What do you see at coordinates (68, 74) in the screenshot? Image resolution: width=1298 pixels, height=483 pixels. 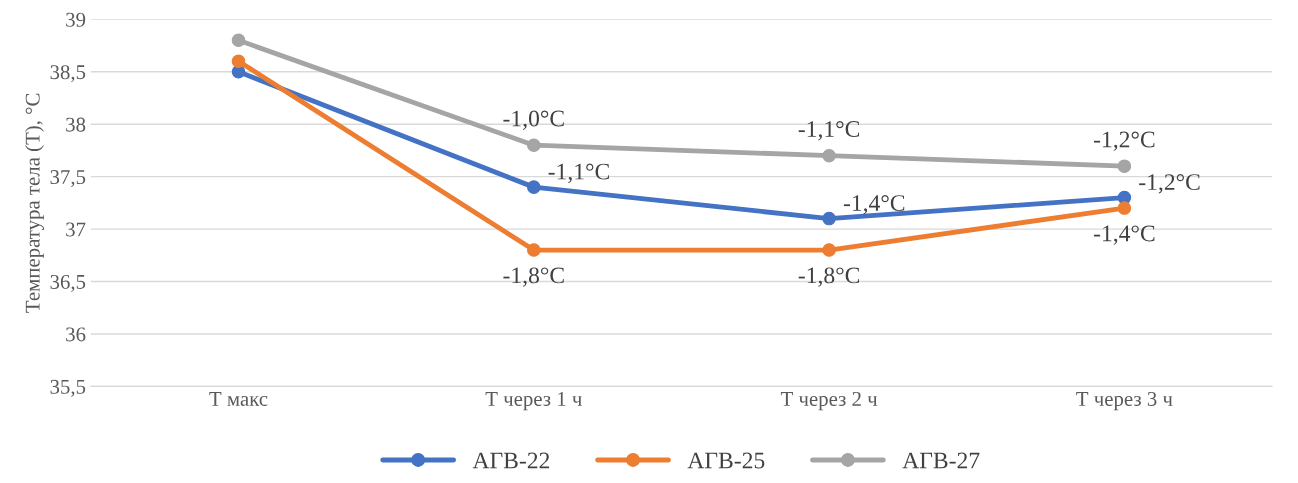 I see `y-tick-label: 38,5` at bounding box center [68, 74].